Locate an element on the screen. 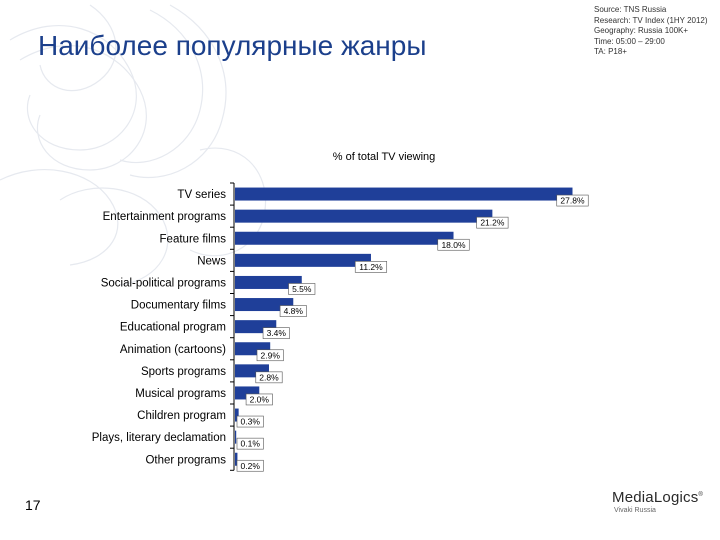 The width and height of the screenshot is (720, 540). category-label: Educational program is located at coordinates (173, 328).